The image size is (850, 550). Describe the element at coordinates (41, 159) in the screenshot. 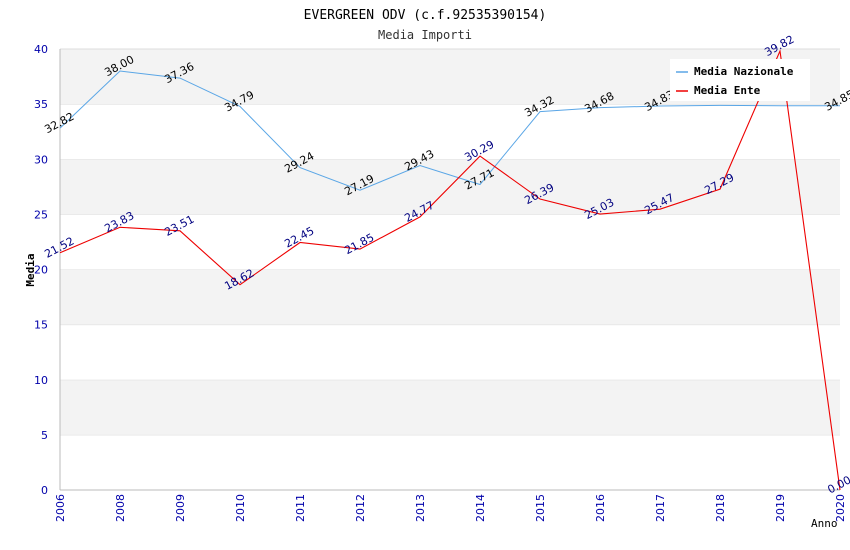

I see `y-tick-label: 30` at that location.